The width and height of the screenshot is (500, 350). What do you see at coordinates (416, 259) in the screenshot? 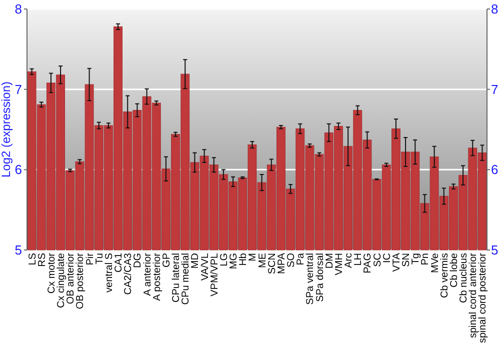
I see `x-tick-label: Tg` at bounding box center [416, 259].